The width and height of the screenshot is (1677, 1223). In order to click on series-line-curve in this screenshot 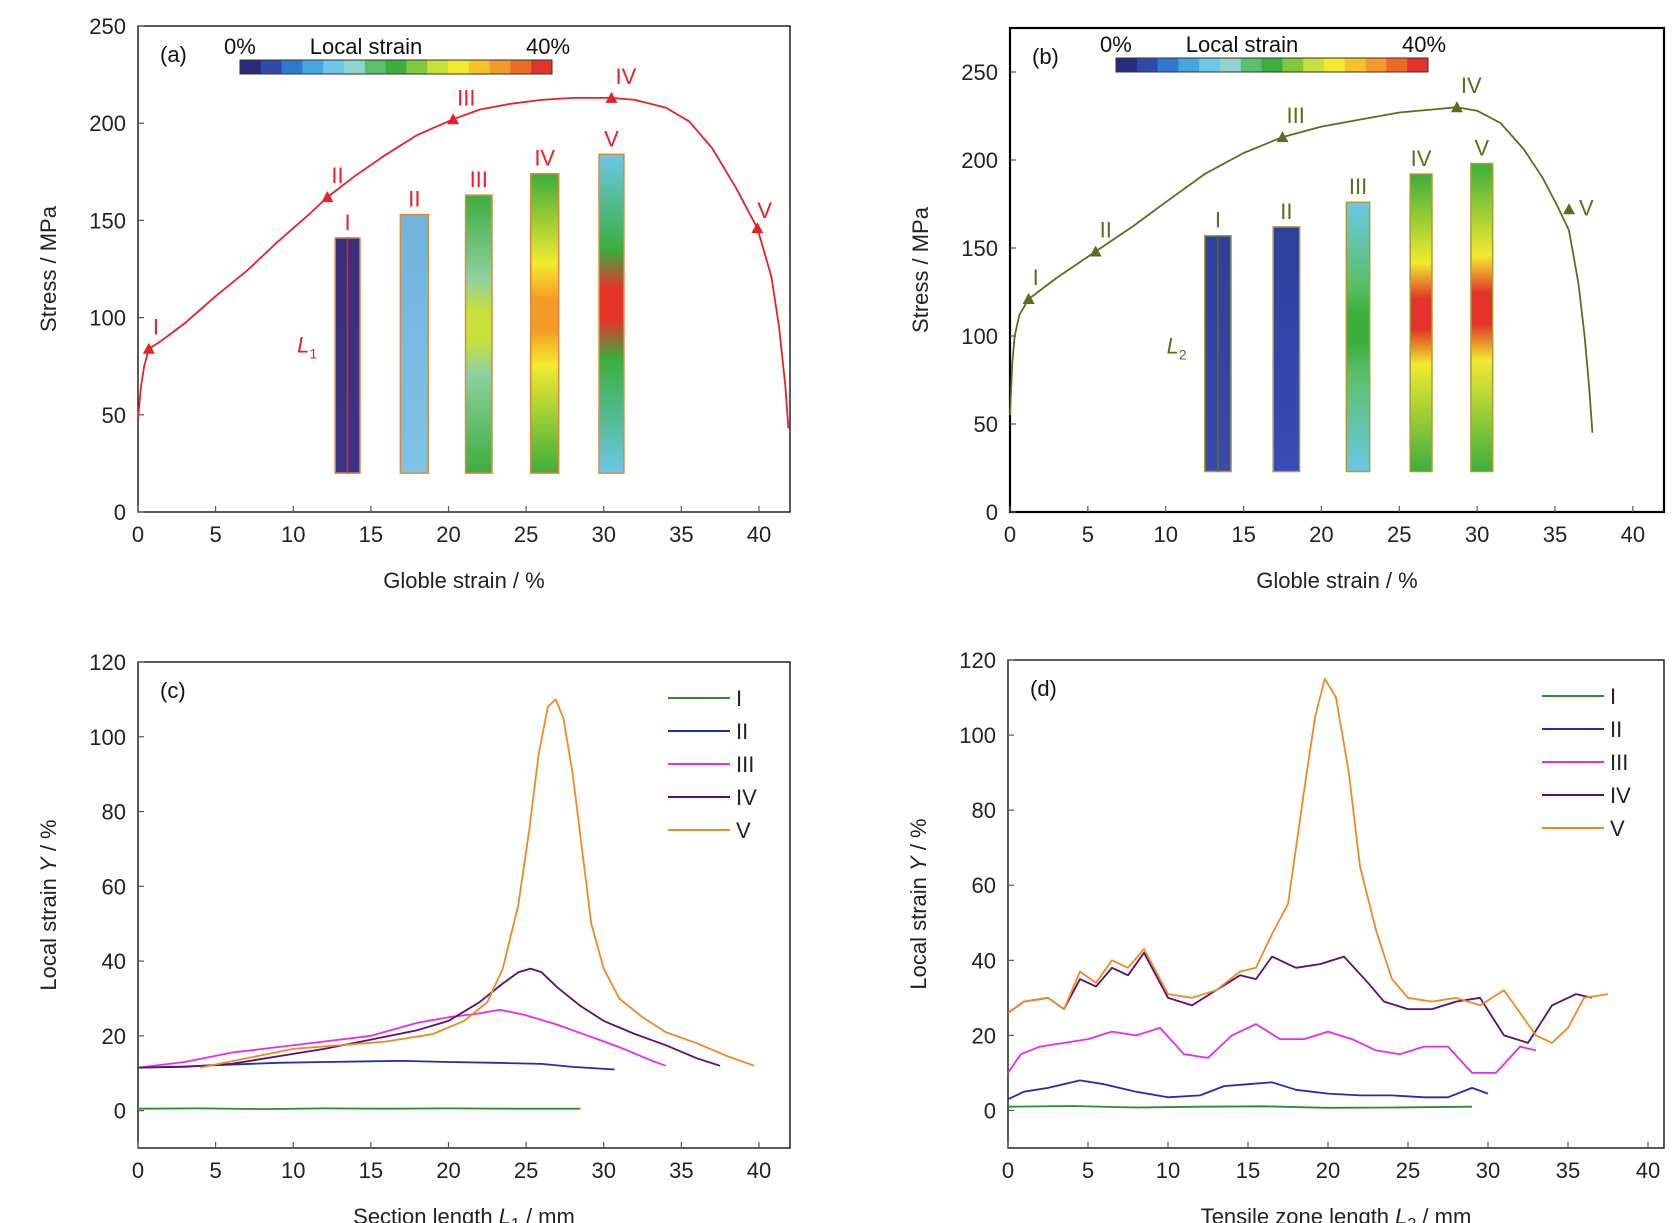, I will do `click(463, 263)`.